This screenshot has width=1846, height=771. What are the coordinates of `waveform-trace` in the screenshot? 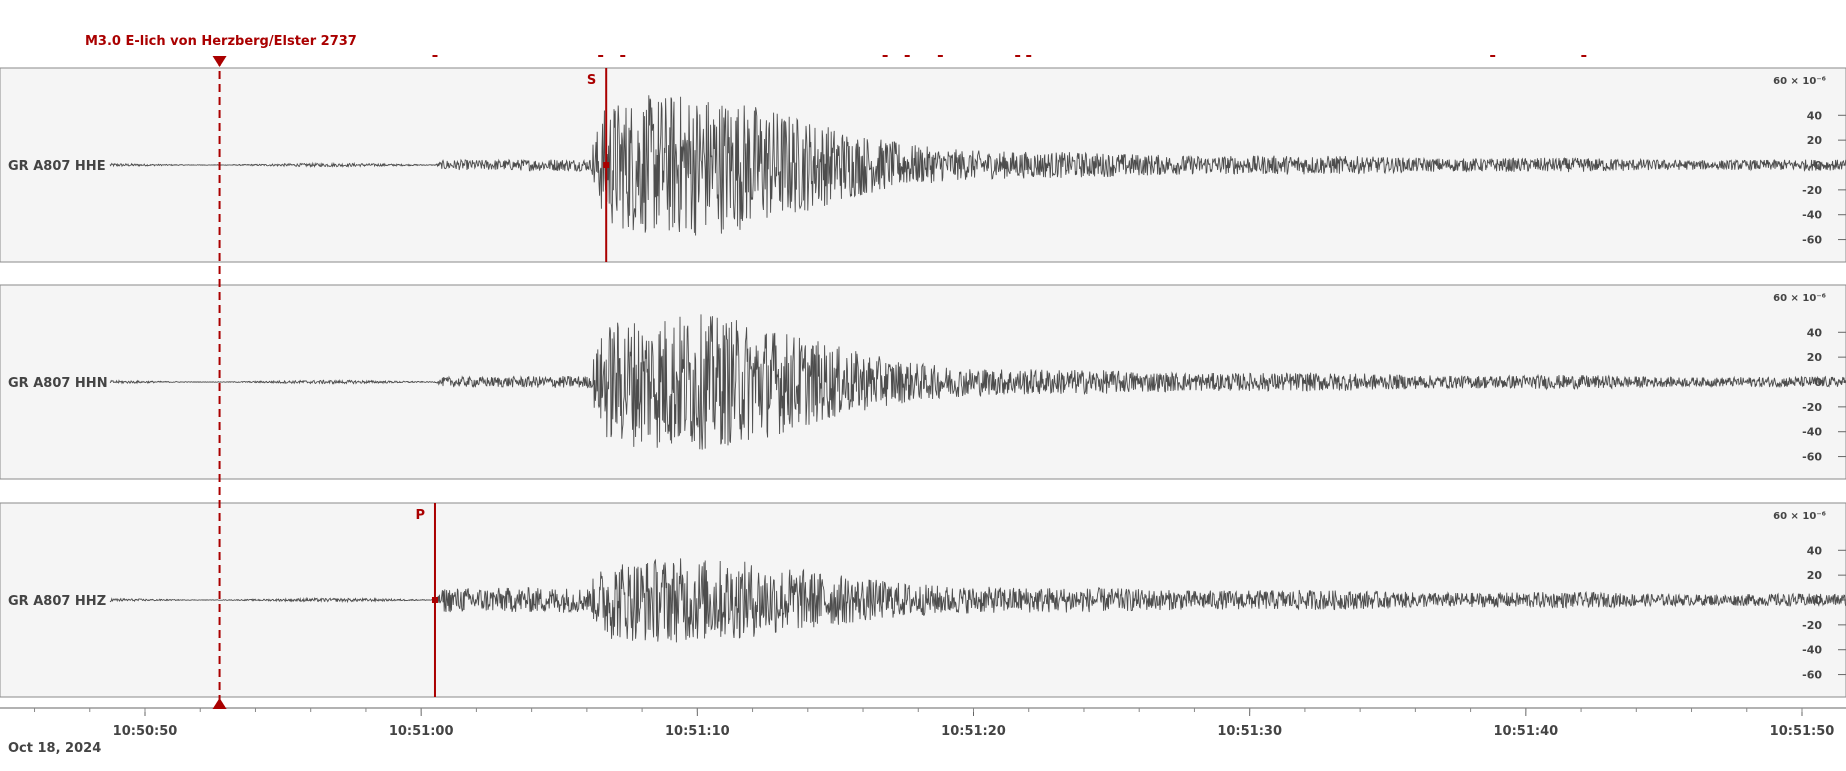 It's located at (977, 600).